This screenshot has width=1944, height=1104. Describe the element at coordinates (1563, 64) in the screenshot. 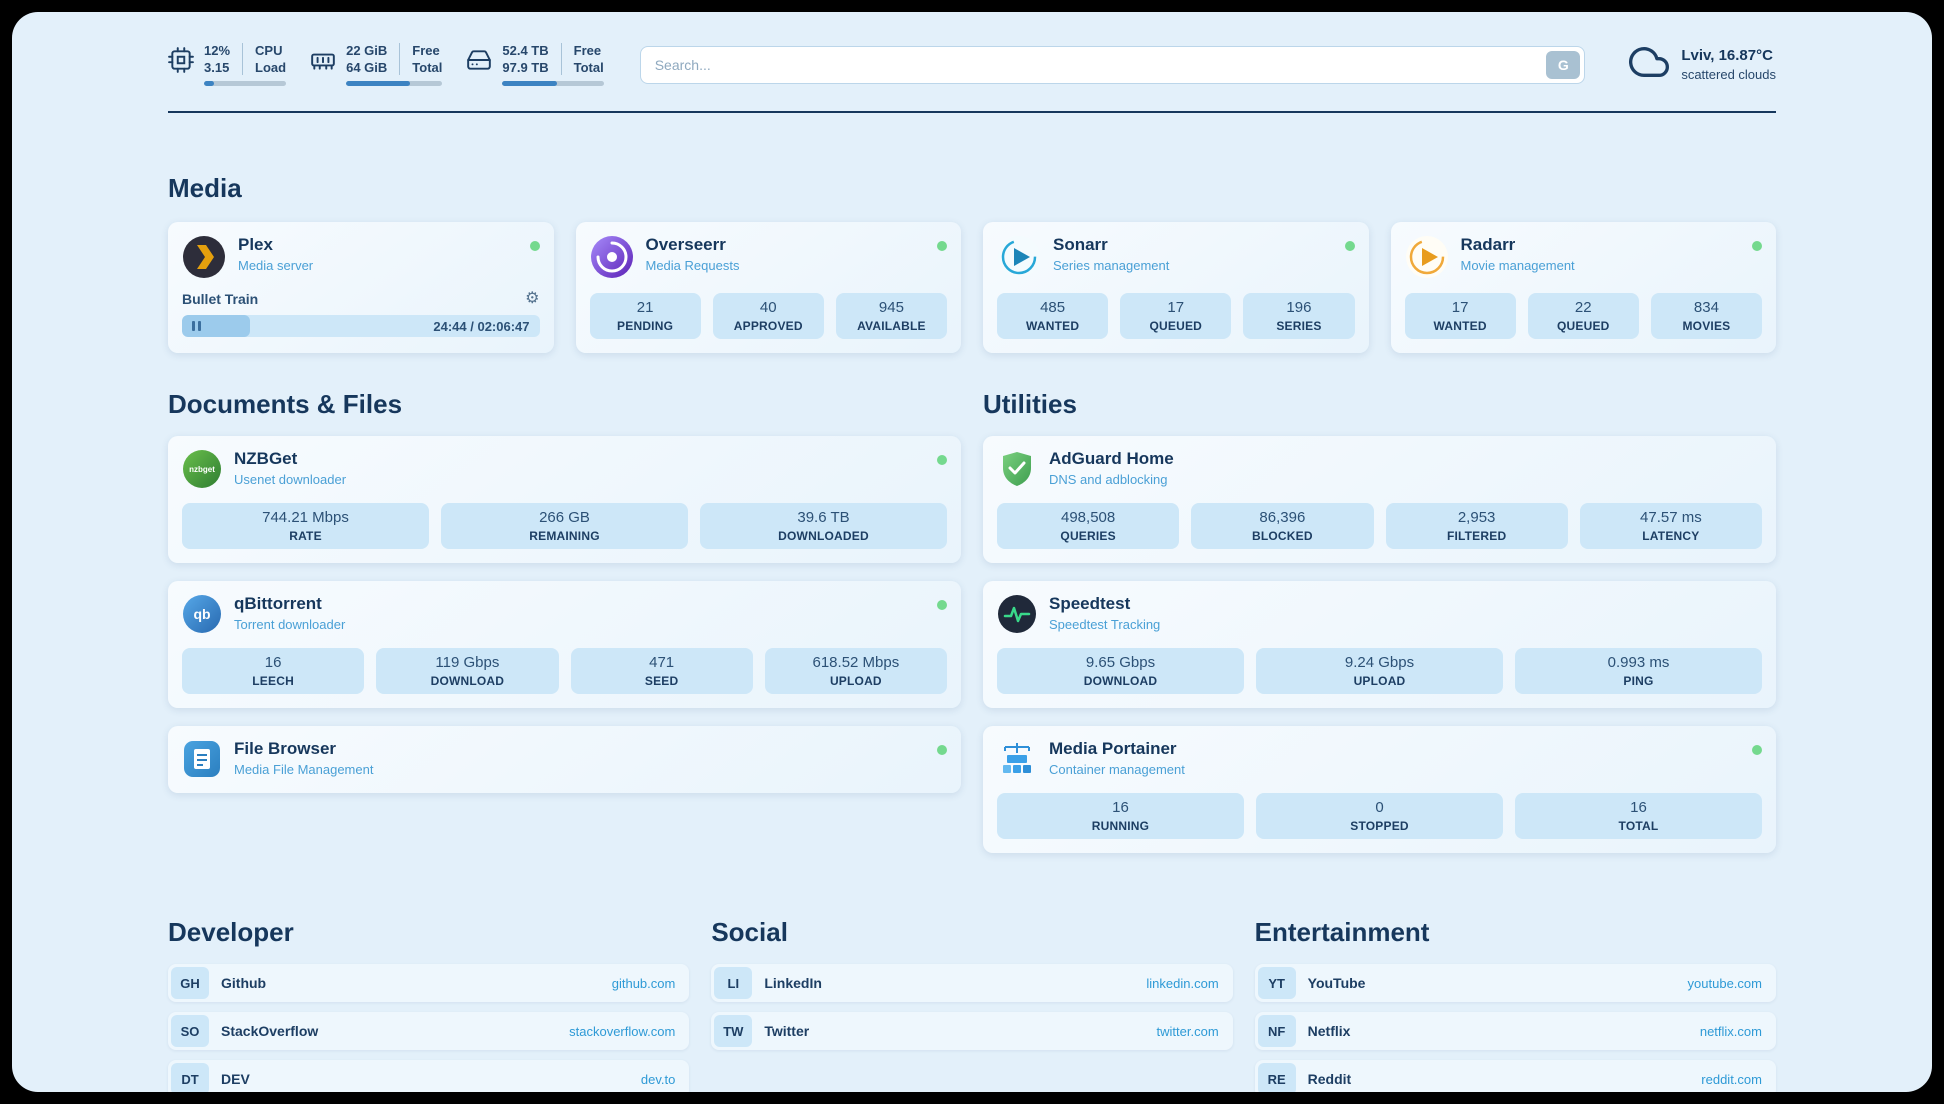

I see `google-search-button: G` at that location.